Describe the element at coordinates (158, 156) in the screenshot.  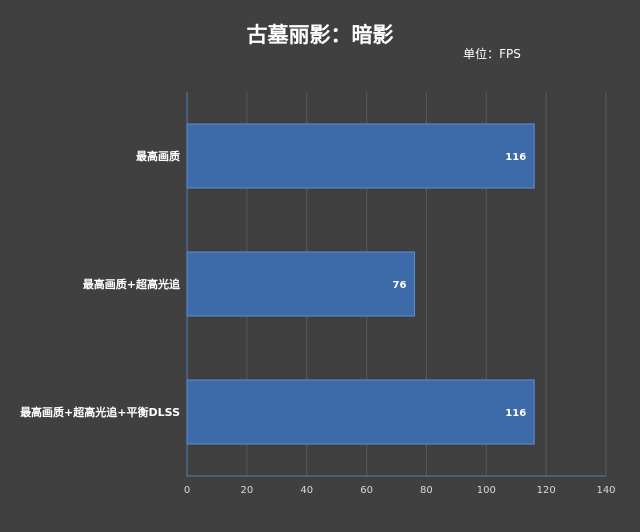
I see `category-label: 最高画质` at that location.